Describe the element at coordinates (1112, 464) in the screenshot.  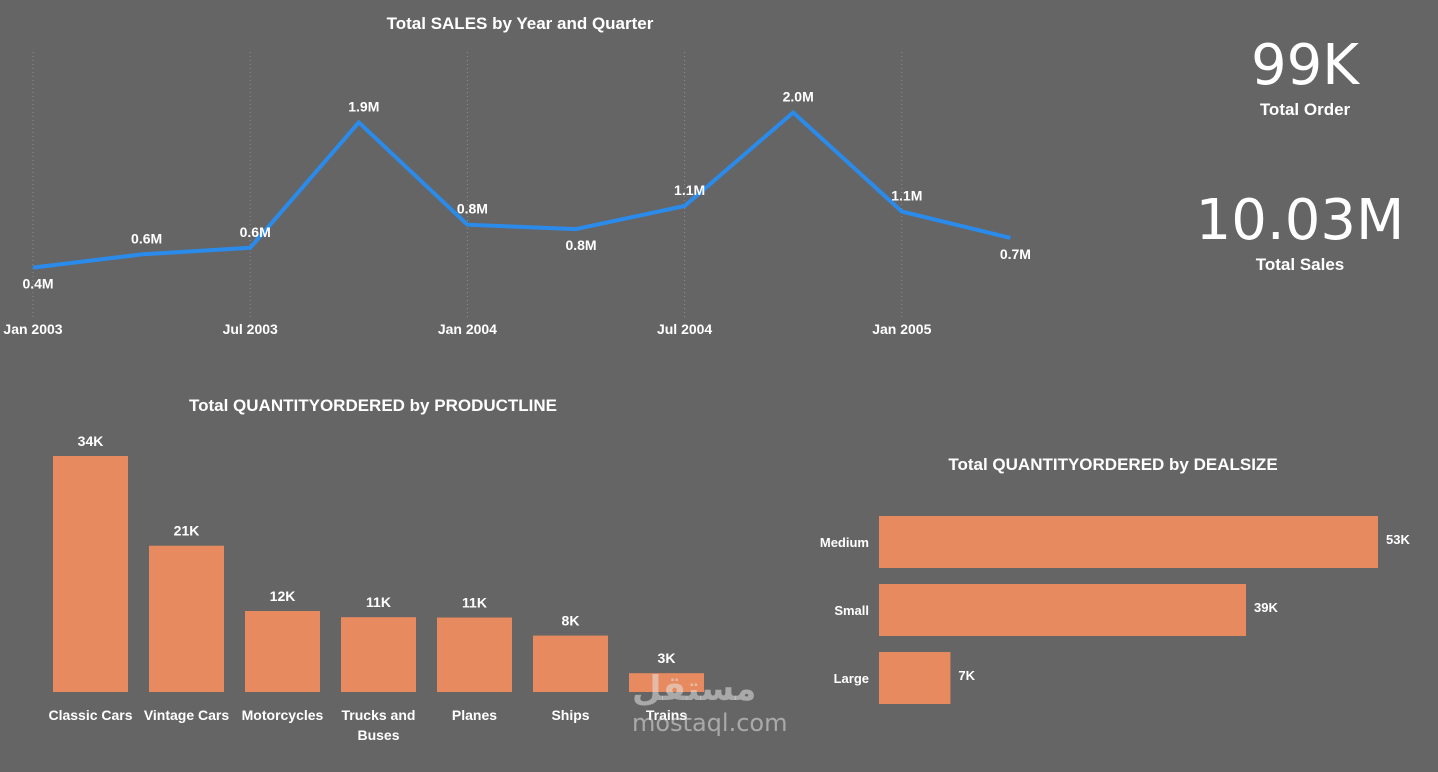
I see `dealsize-chart-title: Total QUANTITYORDERED by DEALSIZE` at that location.